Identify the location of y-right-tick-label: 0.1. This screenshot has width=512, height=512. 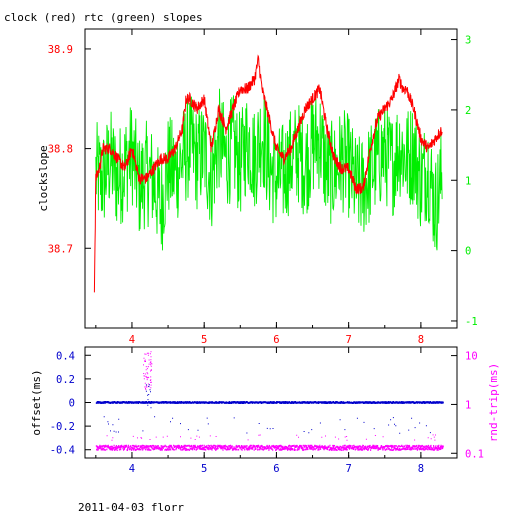
(474, 454).